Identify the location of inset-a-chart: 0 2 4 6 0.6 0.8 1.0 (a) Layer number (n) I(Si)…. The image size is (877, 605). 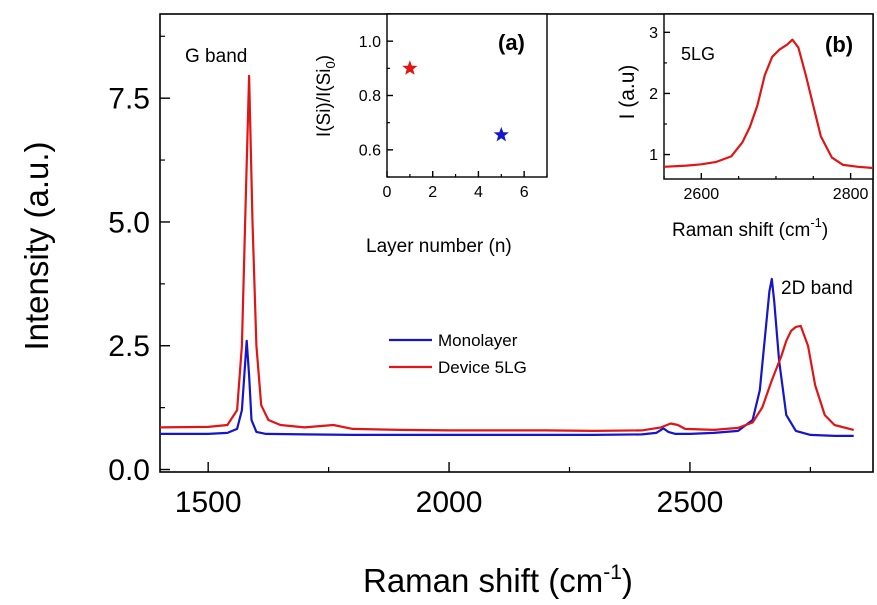
(431, 135).